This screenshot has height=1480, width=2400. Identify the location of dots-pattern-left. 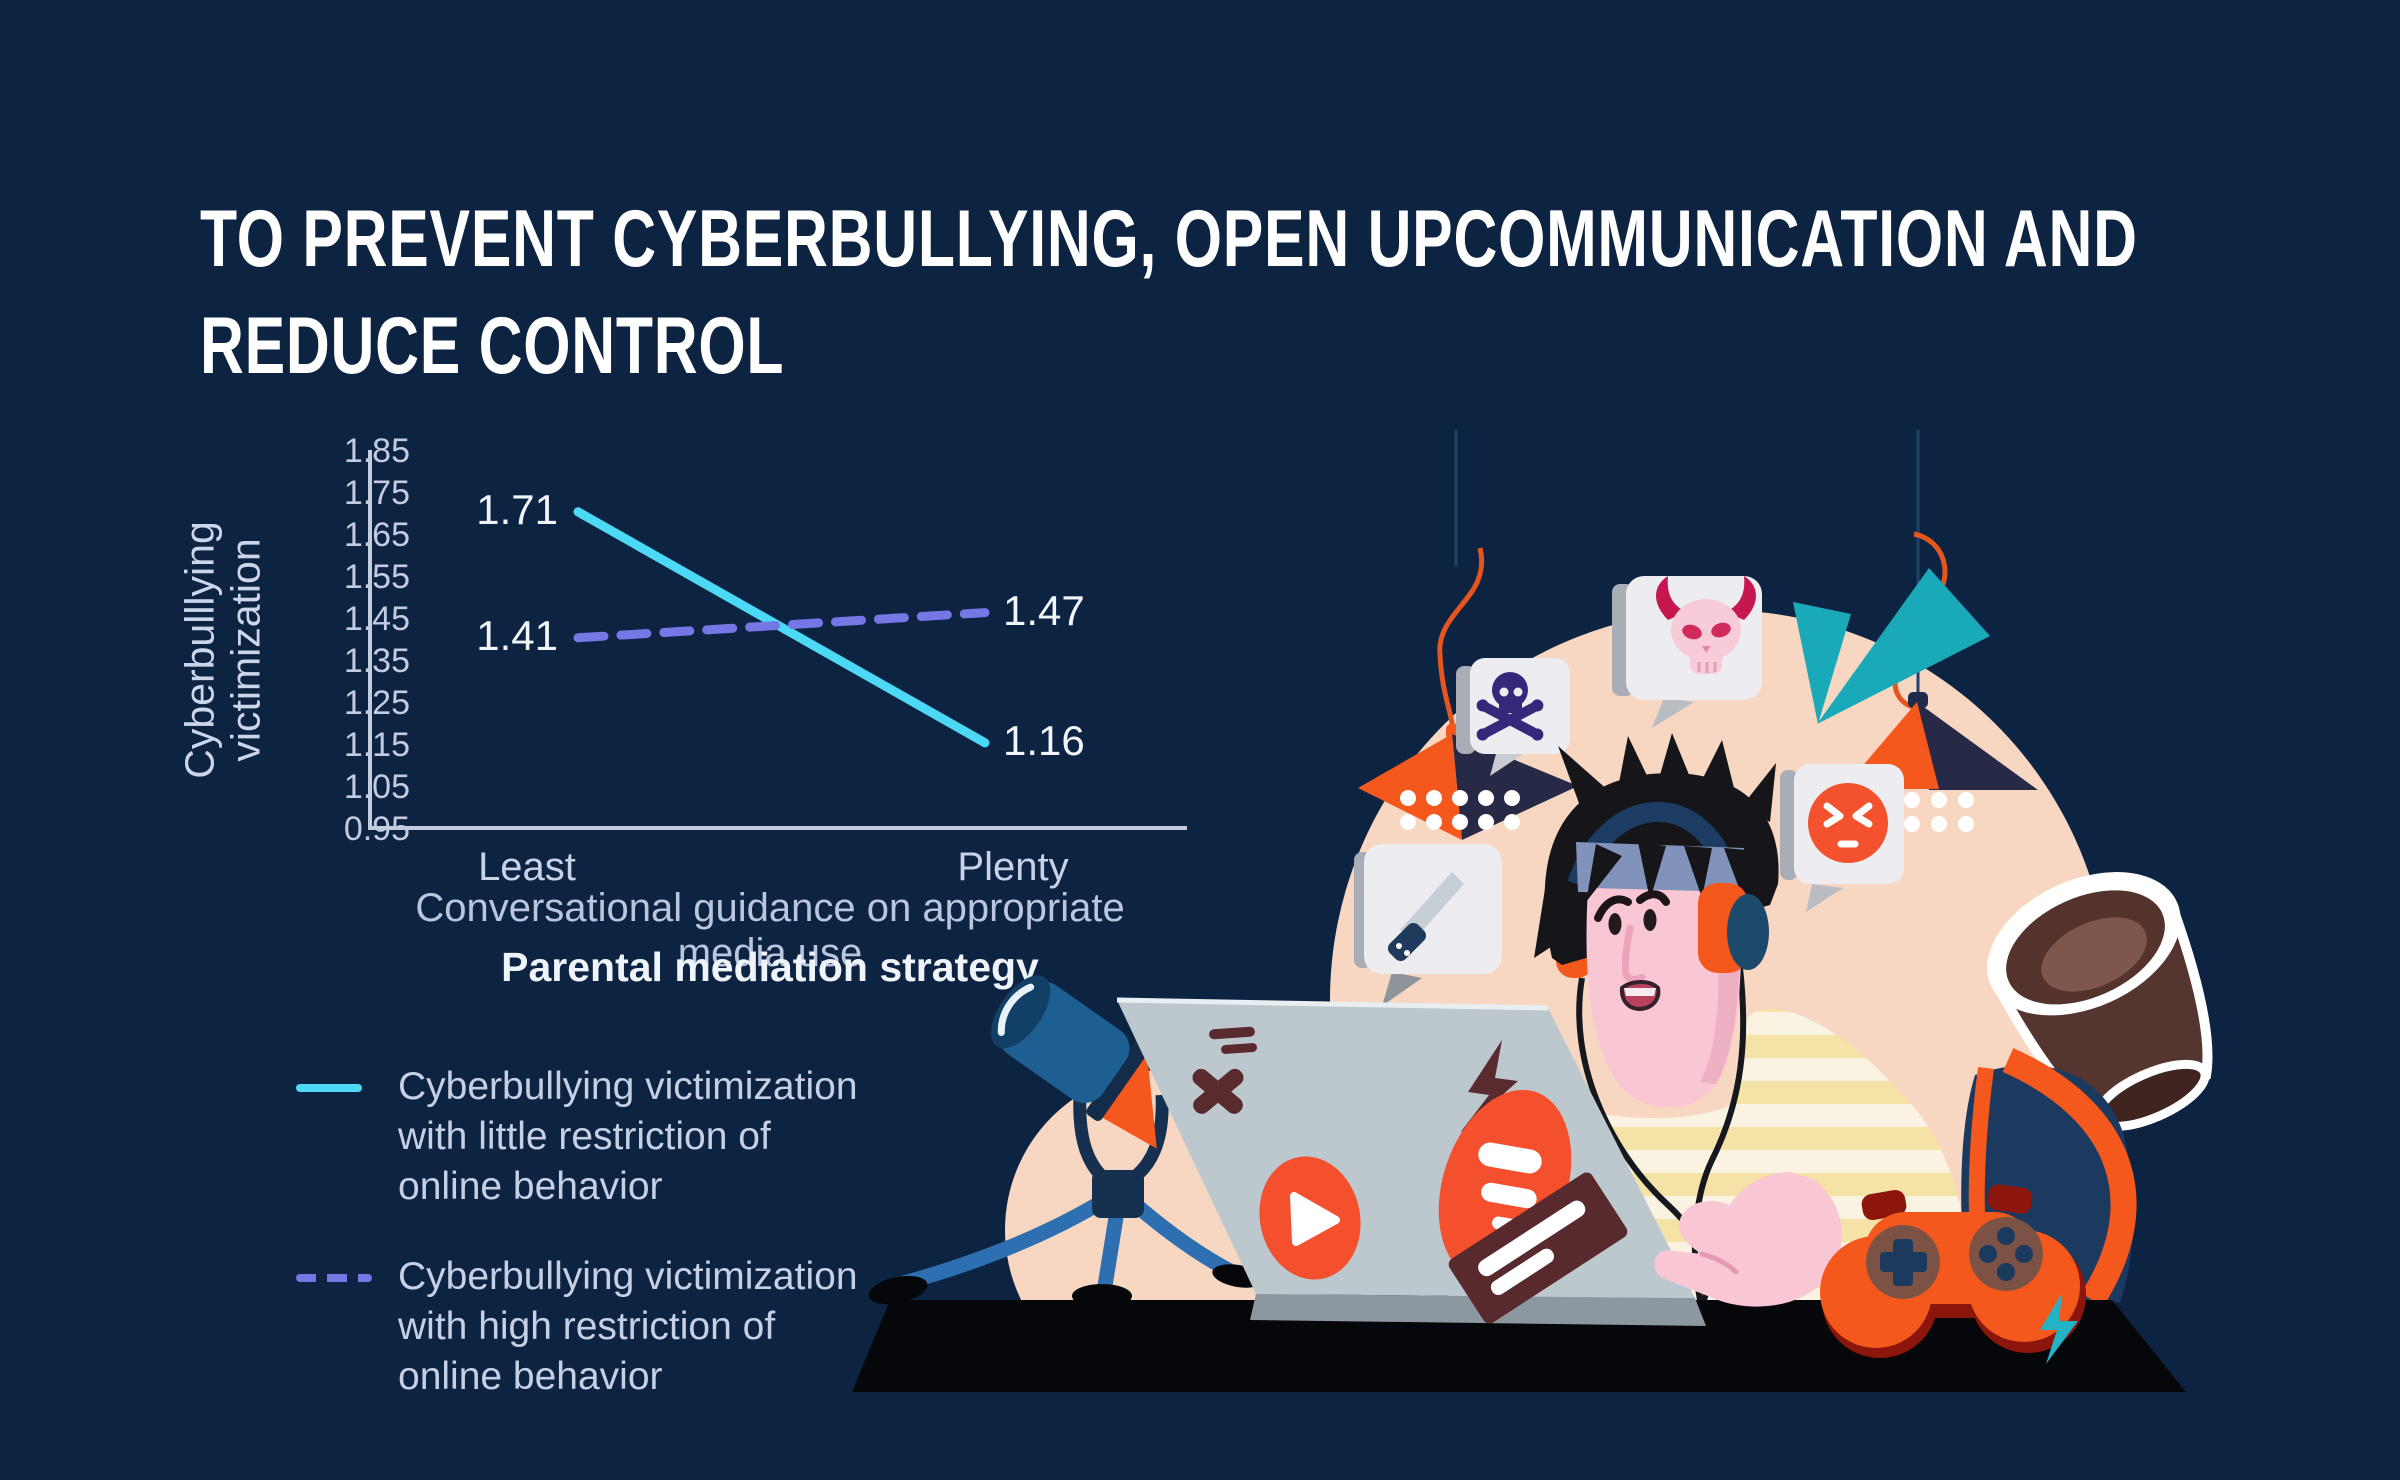
(1460, 810).